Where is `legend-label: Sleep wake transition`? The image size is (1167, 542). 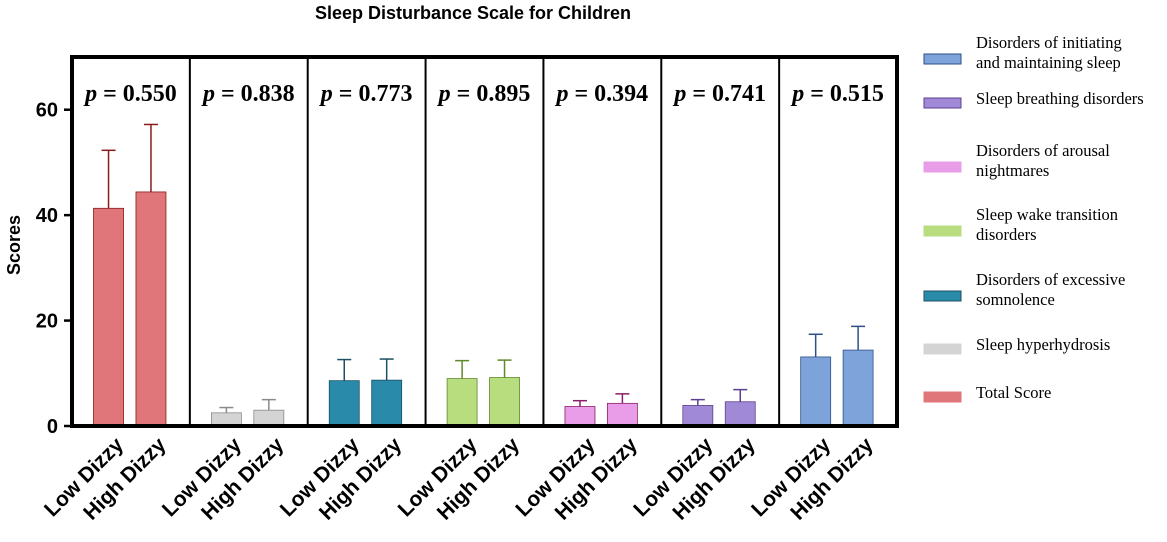 legend-label: Sleep wake transition is located at coordinates (1047, 214).